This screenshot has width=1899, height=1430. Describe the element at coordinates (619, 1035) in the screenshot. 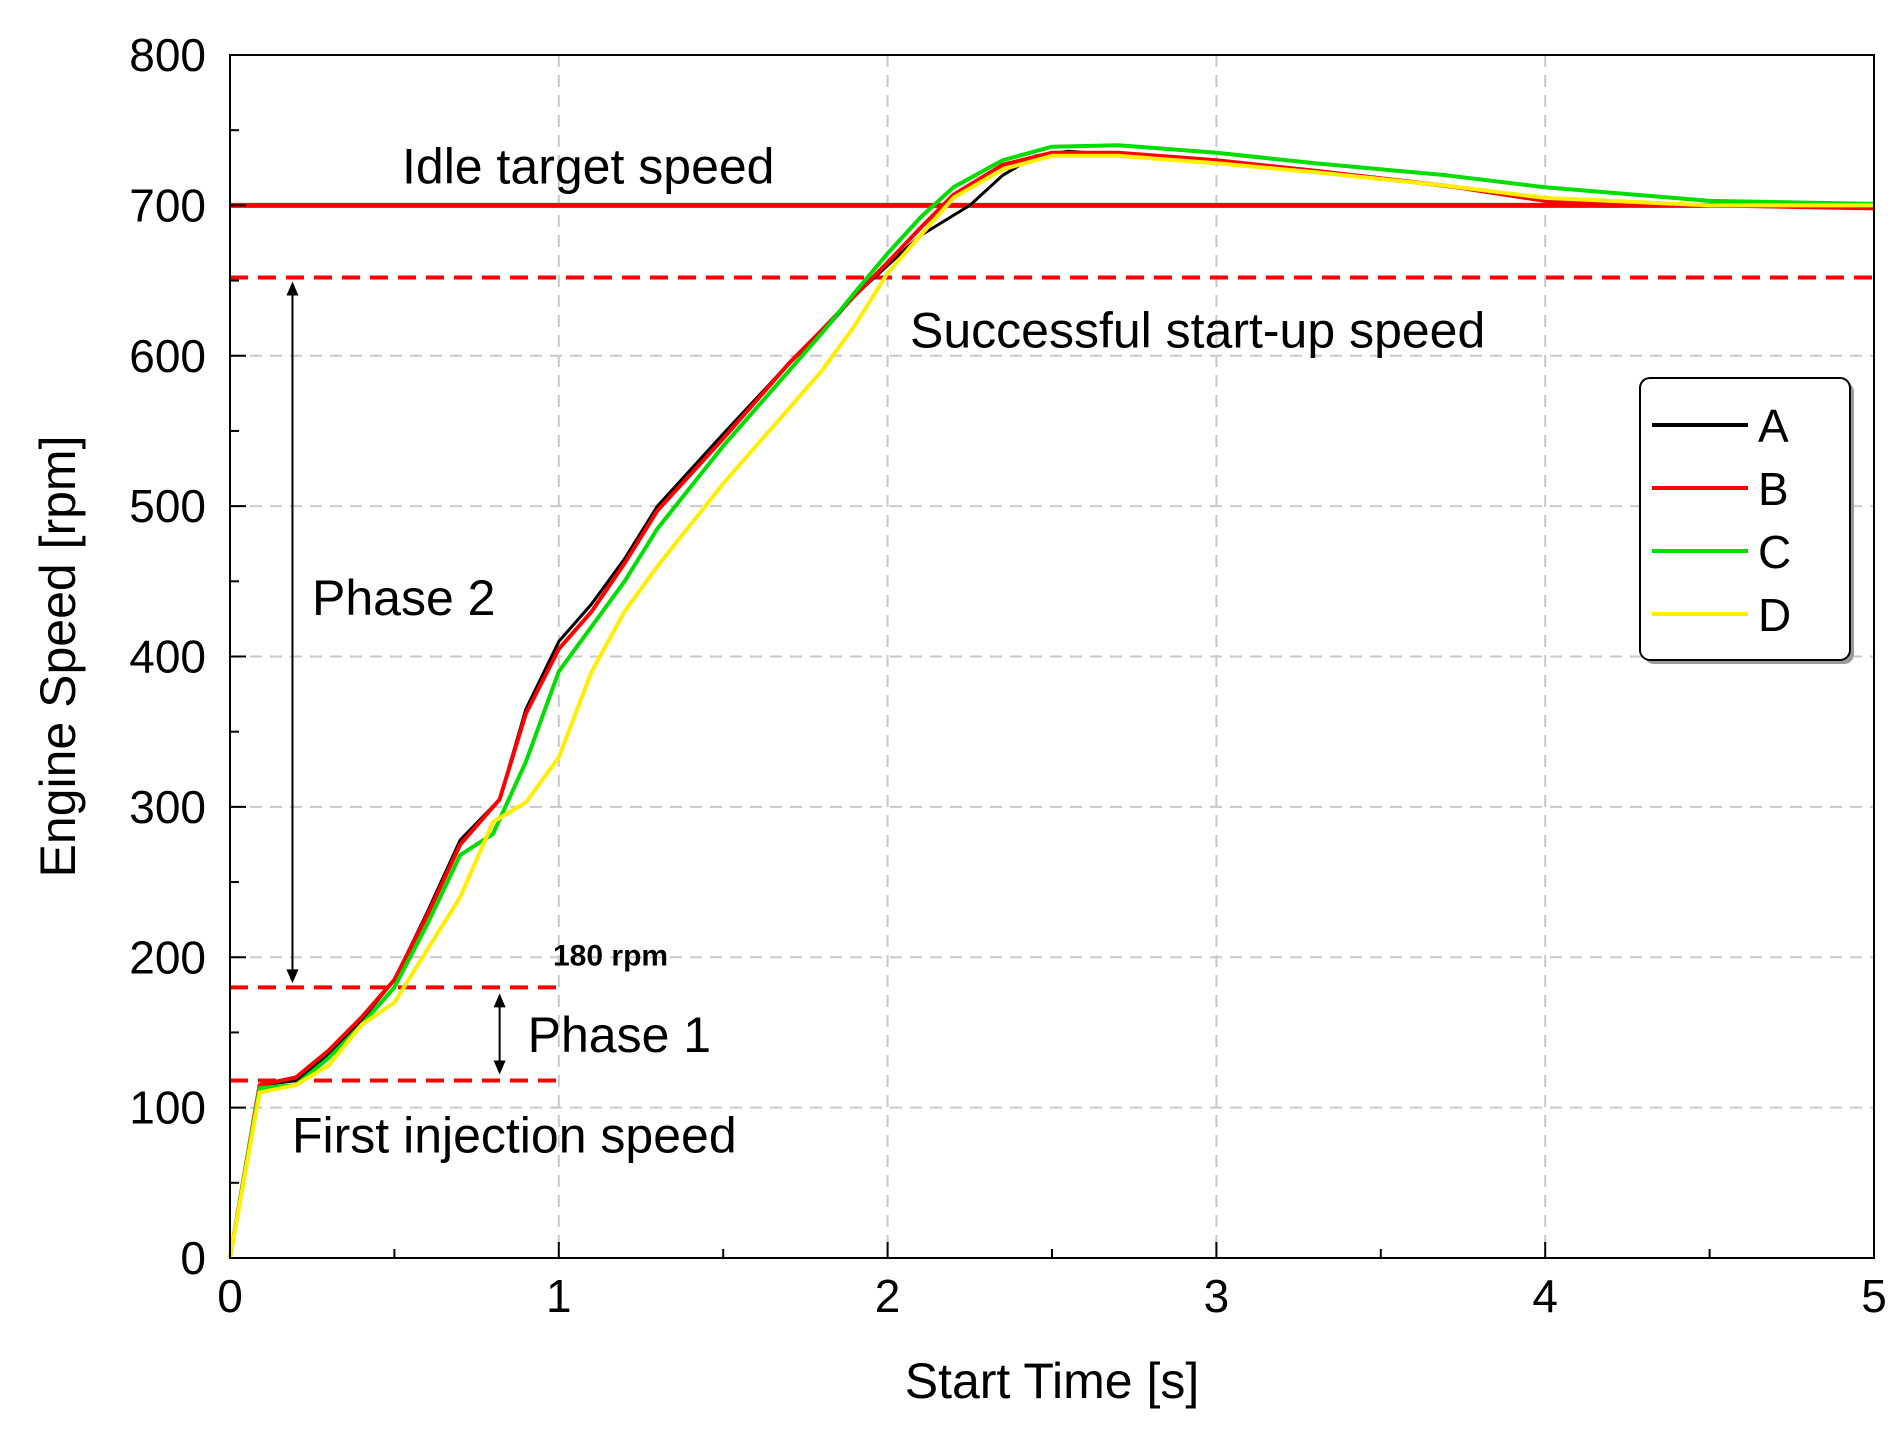

I see `phase-1-label: Phase 1` at that location.